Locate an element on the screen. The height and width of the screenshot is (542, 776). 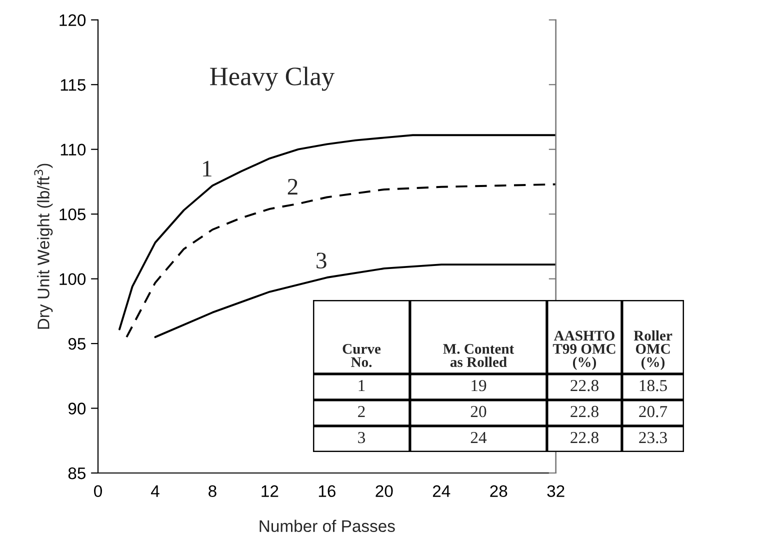
series-label: 2 is located at coordinates (293, 186).